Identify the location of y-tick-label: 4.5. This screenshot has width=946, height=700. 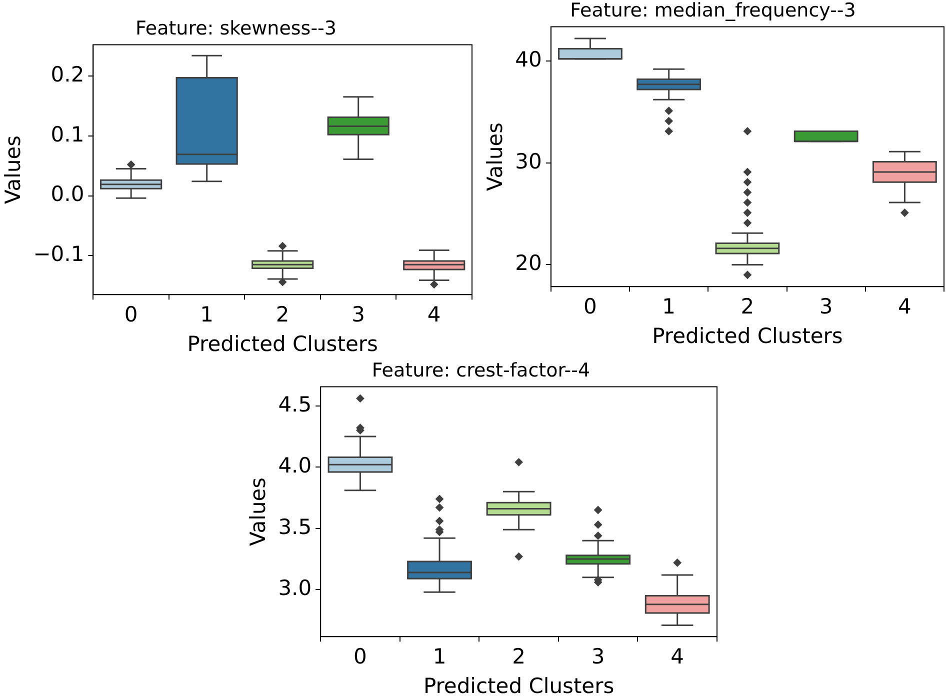
(295, 404).